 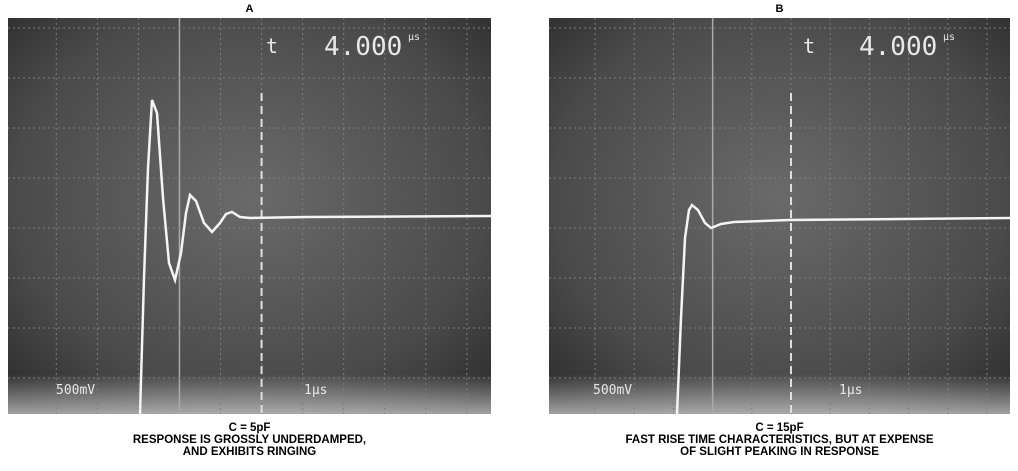 I want to click on caption-line: C = 5pF, so click(x=249, y=428).